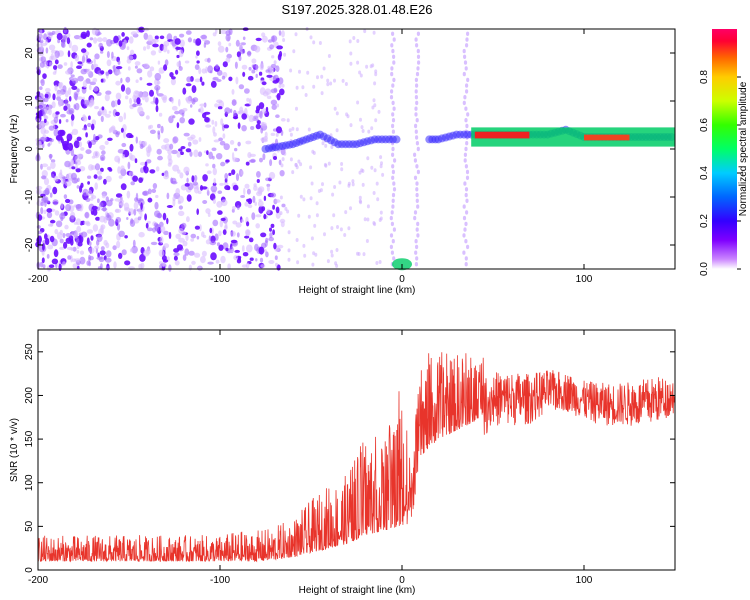 This screenshot has height=600, width=750. Describe the element at coordinates (38, 279) in the screenshot. I see `x-tick-label: -200` at that location.